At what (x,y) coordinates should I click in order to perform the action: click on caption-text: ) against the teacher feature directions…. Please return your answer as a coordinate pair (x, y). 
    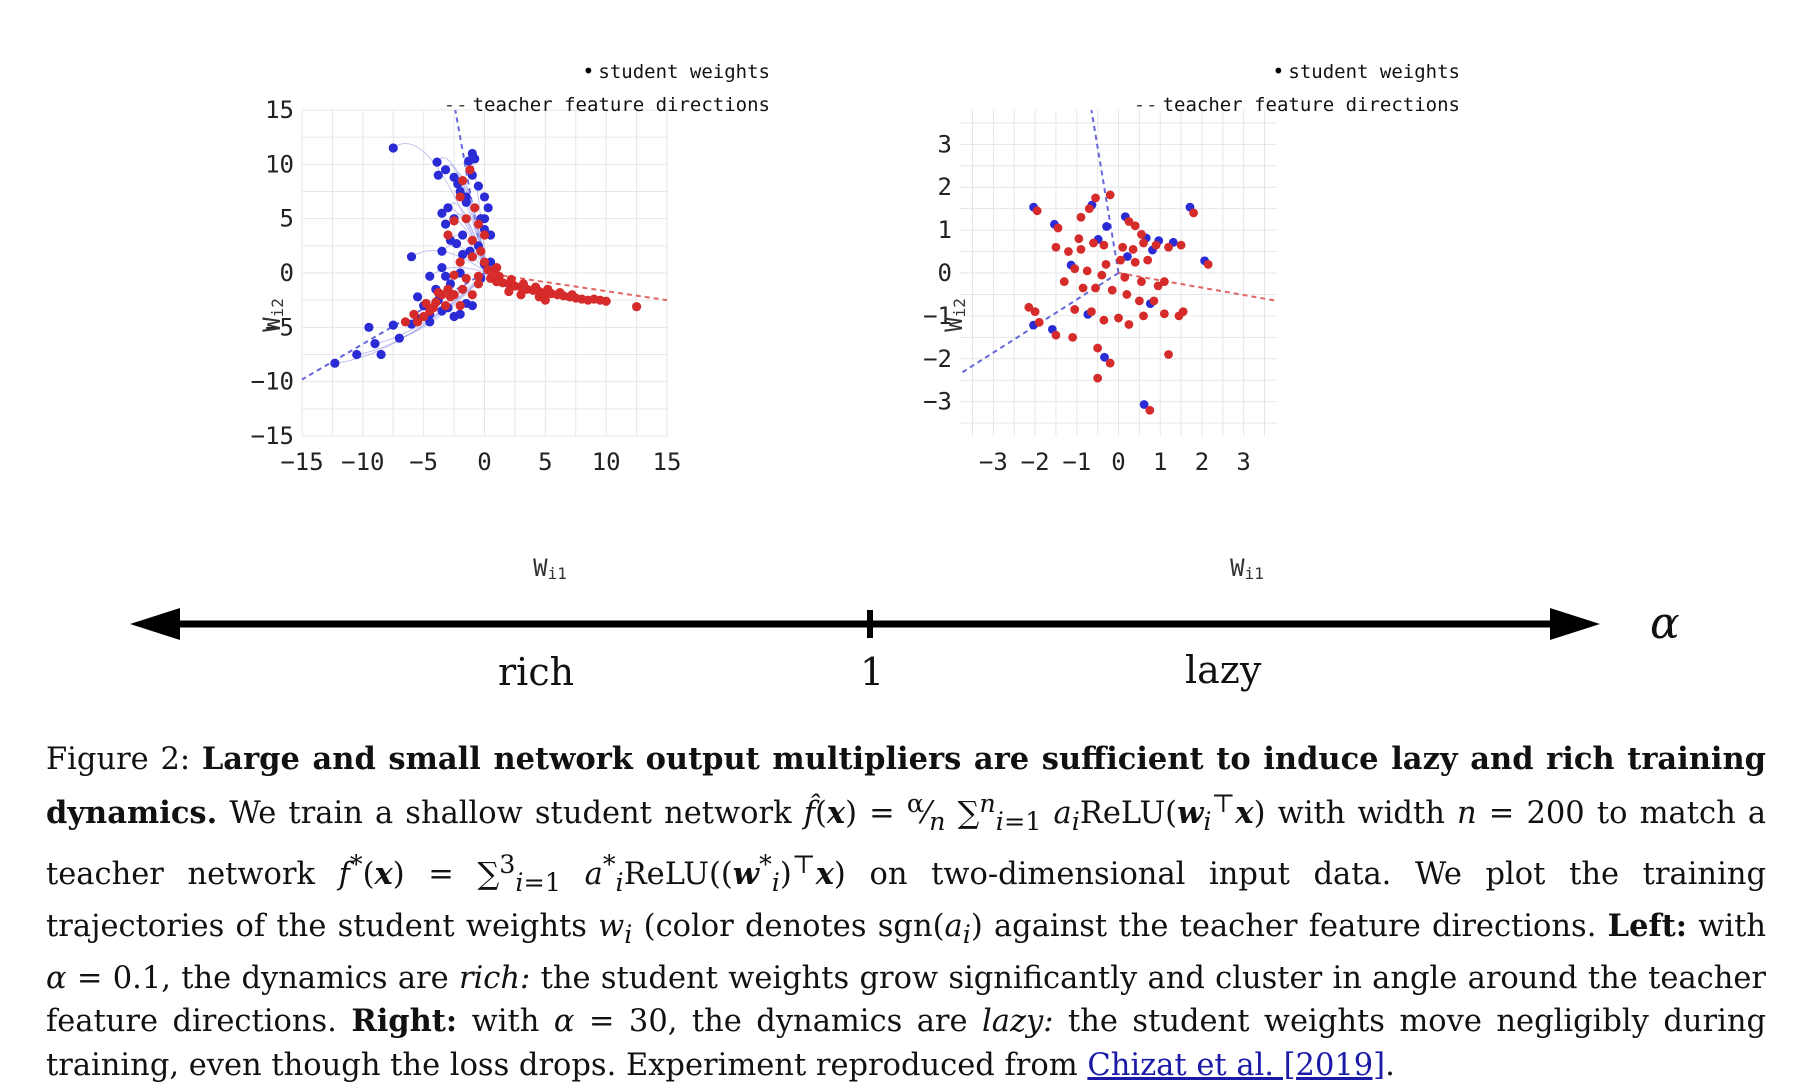
    Looking at the image, I should click on (1283, 926).